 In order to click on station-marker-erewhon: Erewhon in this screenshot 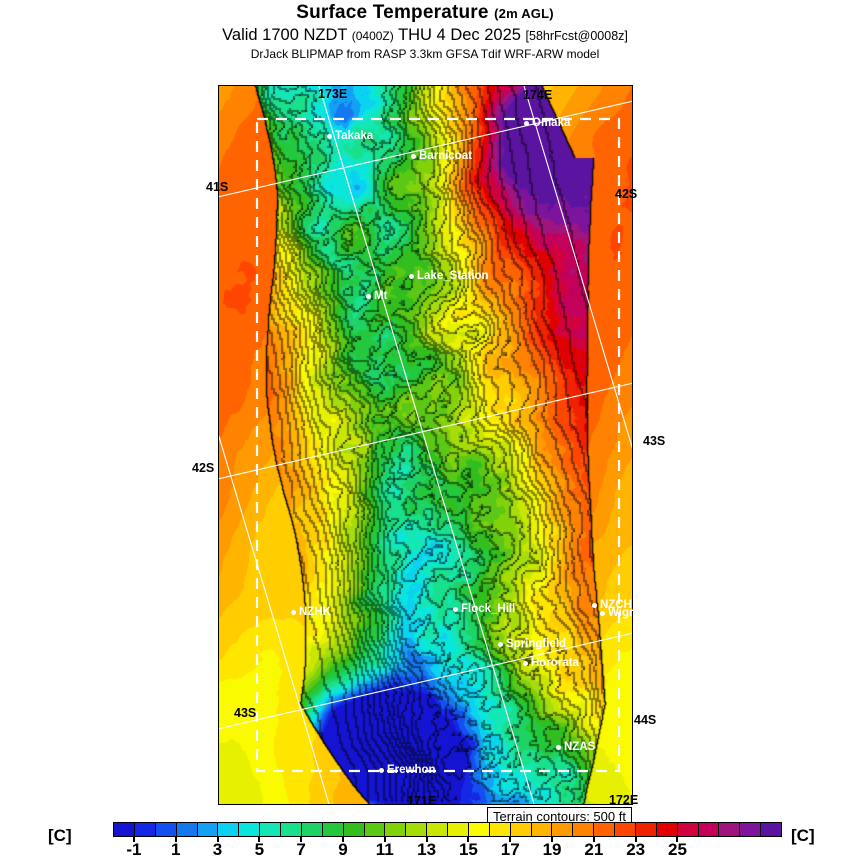, I will do `click(407, 770)`.